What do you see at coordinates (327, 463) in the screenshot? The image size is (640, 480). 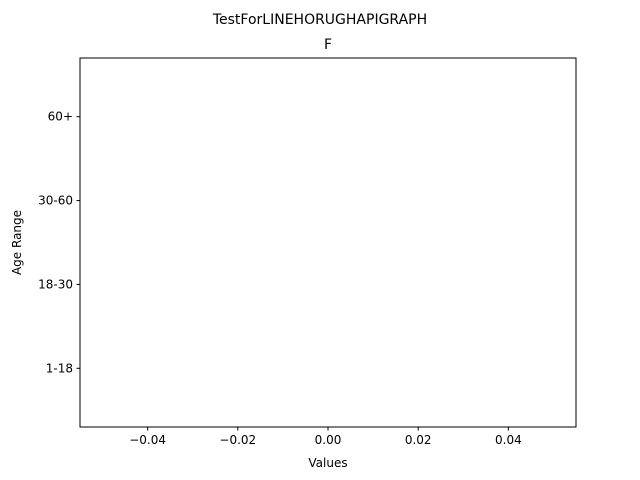 I see `x-axis-label: Values` at bounding box center [327, 463].